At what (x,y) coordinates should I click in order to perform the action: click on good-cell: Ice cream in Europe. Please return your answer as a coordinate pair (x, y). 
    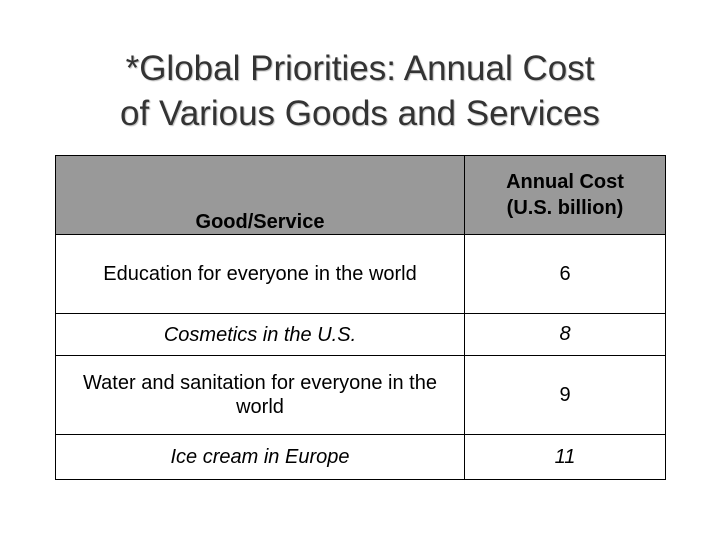
    Looking at the image, I should click on (260, 457).